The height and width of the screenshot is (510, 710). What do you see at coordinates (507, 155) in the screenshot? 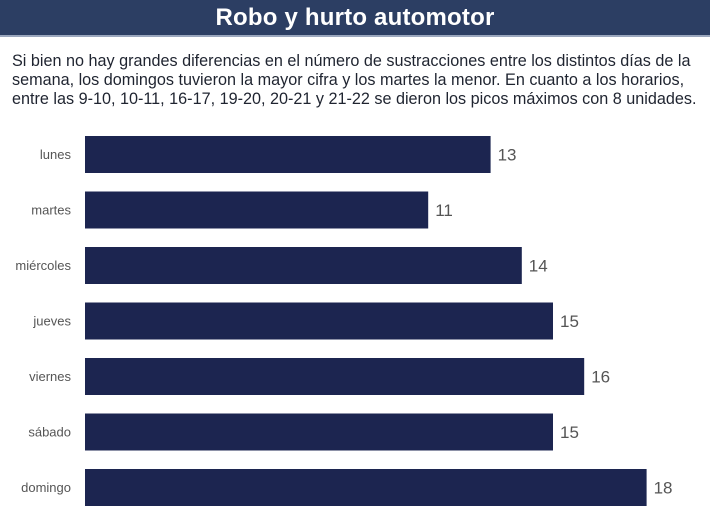
I see `value-label-lunes: 13` at bounding box center [507, 155].